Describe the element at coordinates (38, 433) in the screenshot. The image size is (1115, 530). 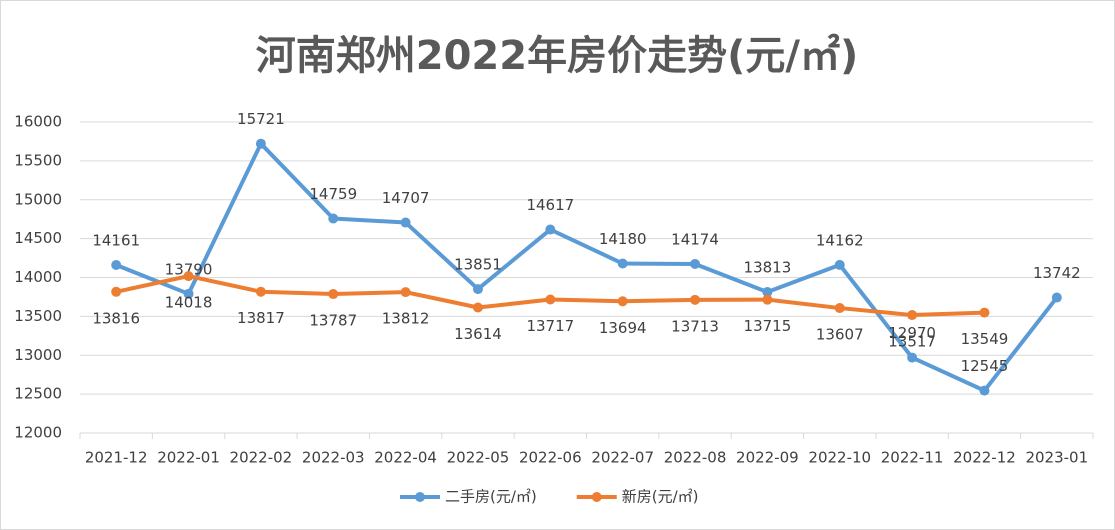
I see `y-tick-label: 12000` at that location.